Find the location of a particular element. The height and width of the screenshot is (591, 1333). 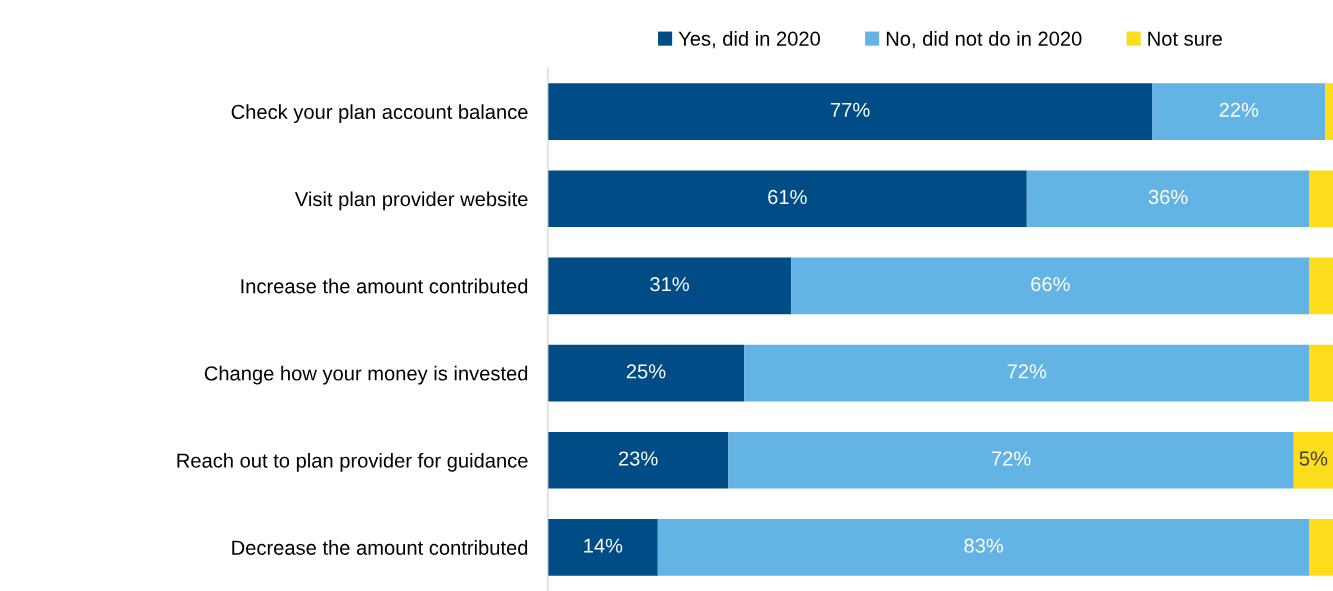

legend-label: Not sure is located at coordinates (1185, 38).